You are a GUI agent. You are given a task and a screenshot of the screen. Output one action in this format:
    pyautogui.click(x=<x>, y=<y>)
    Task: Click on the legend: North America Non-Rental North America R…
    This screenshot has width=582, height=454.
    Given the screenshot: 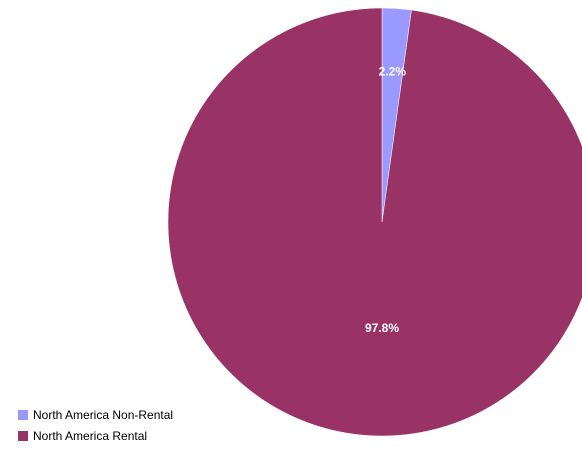 What is the action you would take?
    pyautogui.click(x=95, y=426)
    